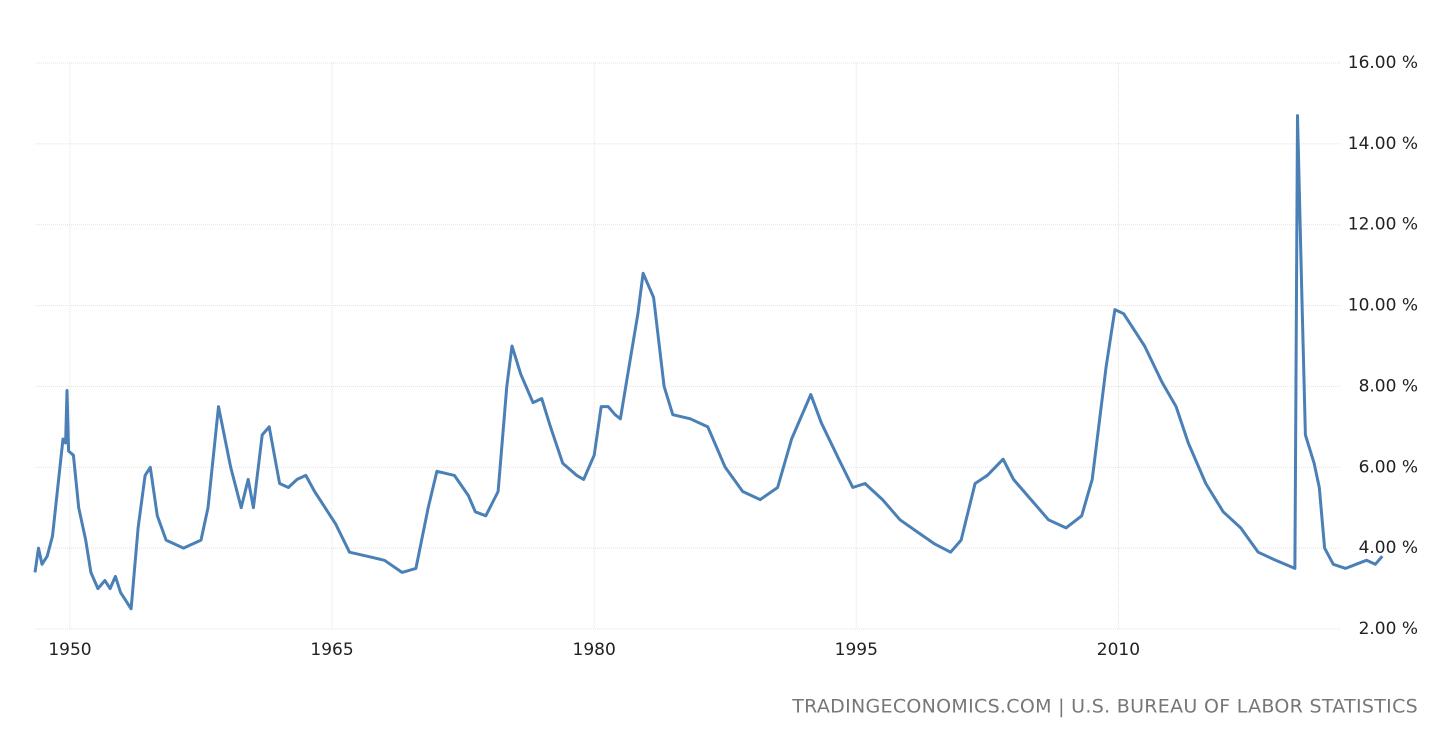 This screenshot has height=742, width=1456. Describe the element at coordinates (1383, 225) in the screenshot. I see `y-tick-label: 12.00 %` at that location.